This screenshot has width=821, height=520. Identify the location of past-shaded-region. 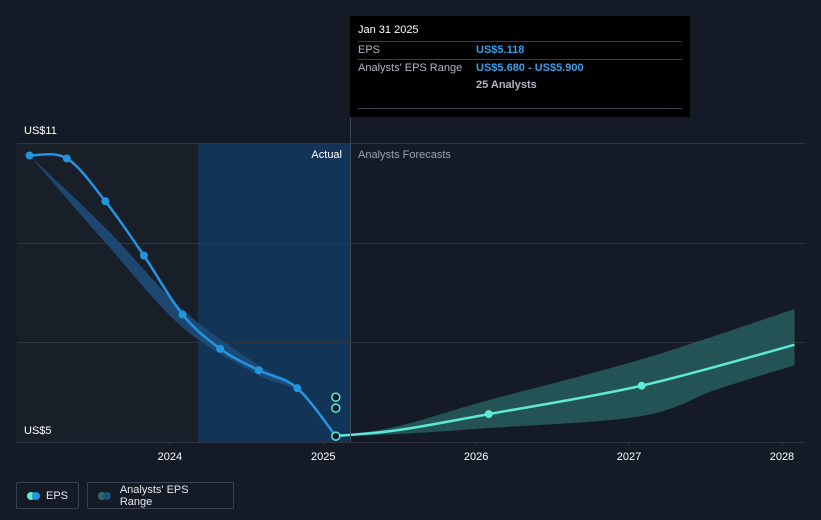
(107, 292).